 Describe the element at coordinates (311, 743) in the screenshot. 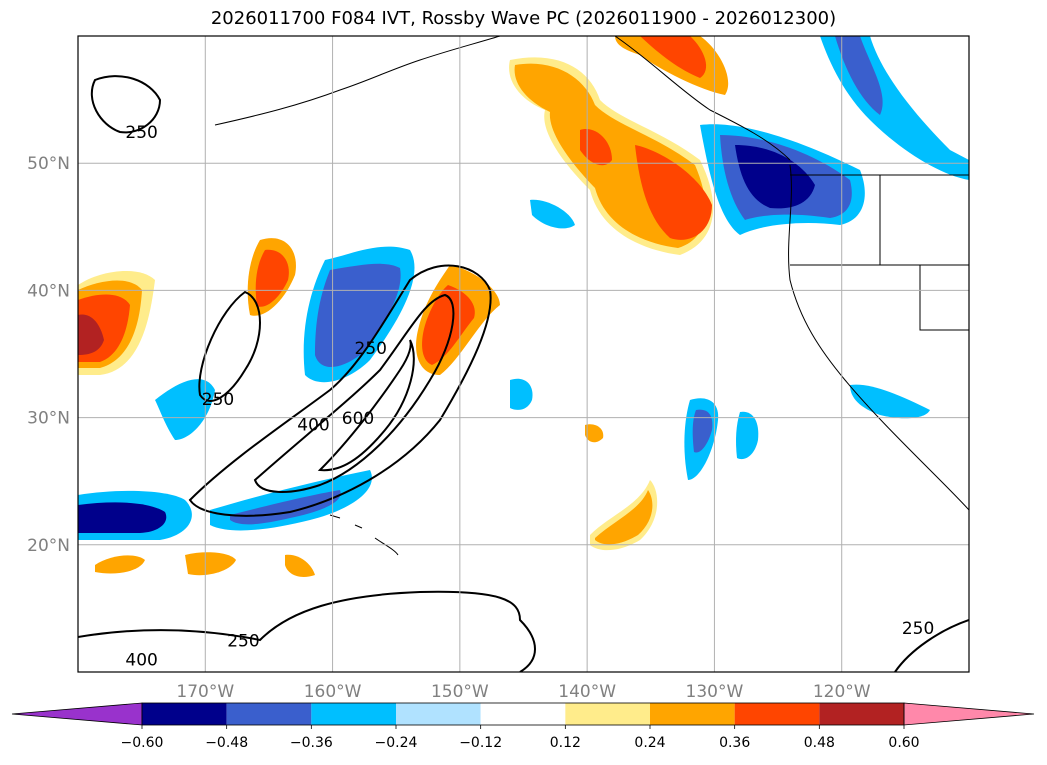

I see `colorbar-tick-label: −0.36` at that location.